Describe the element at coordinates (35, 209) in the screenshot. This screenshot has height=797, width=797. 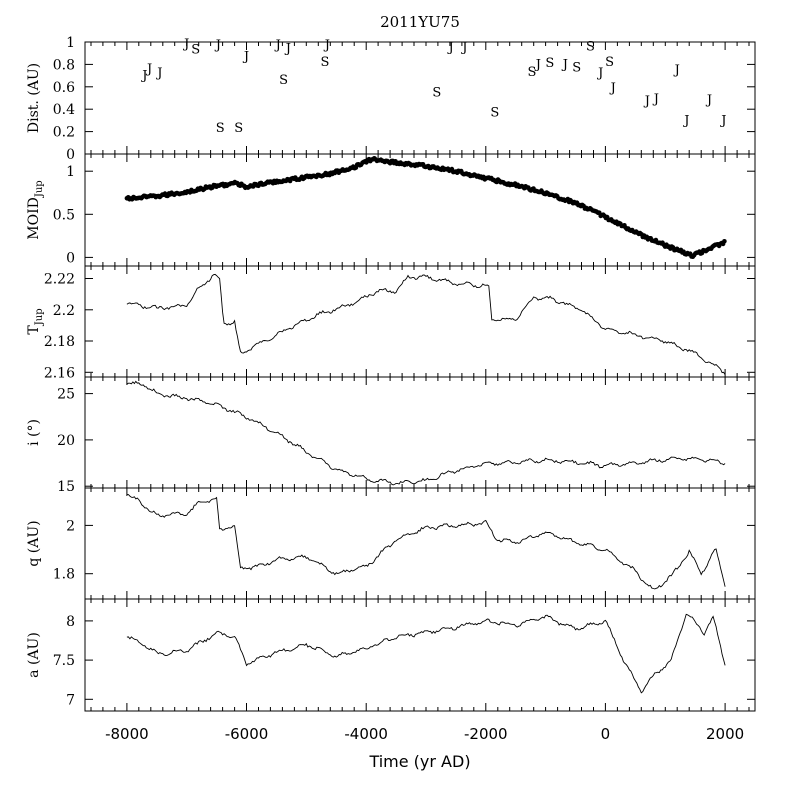
I see `y-axis-label-moid: MOIDJup` at that location.